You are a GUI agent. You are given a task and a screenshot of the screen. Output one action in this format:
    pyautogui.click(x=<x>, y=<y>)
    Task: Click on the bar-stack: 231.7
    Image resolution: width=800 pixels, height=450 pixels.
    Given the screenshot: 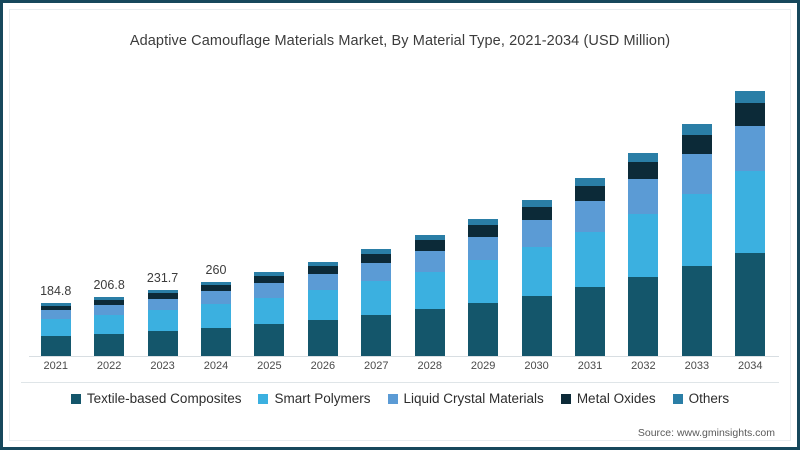 What is the action you would take?
    pyautogui.click(x=162, y=314)
    